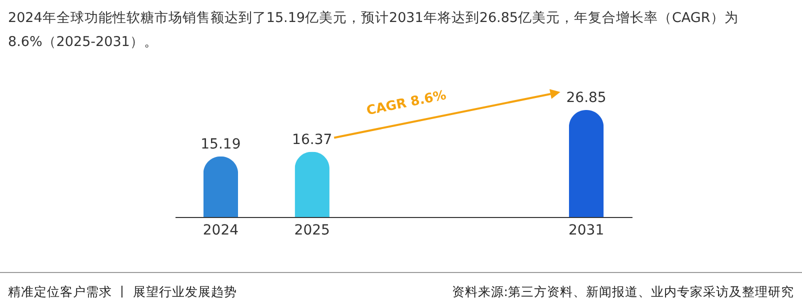 The height and width of the screenshot is (307, 802). I want to click on text: 资料来源:第三方资料、新闻报道、业内专家采访及整理研究, so click(623, 292).